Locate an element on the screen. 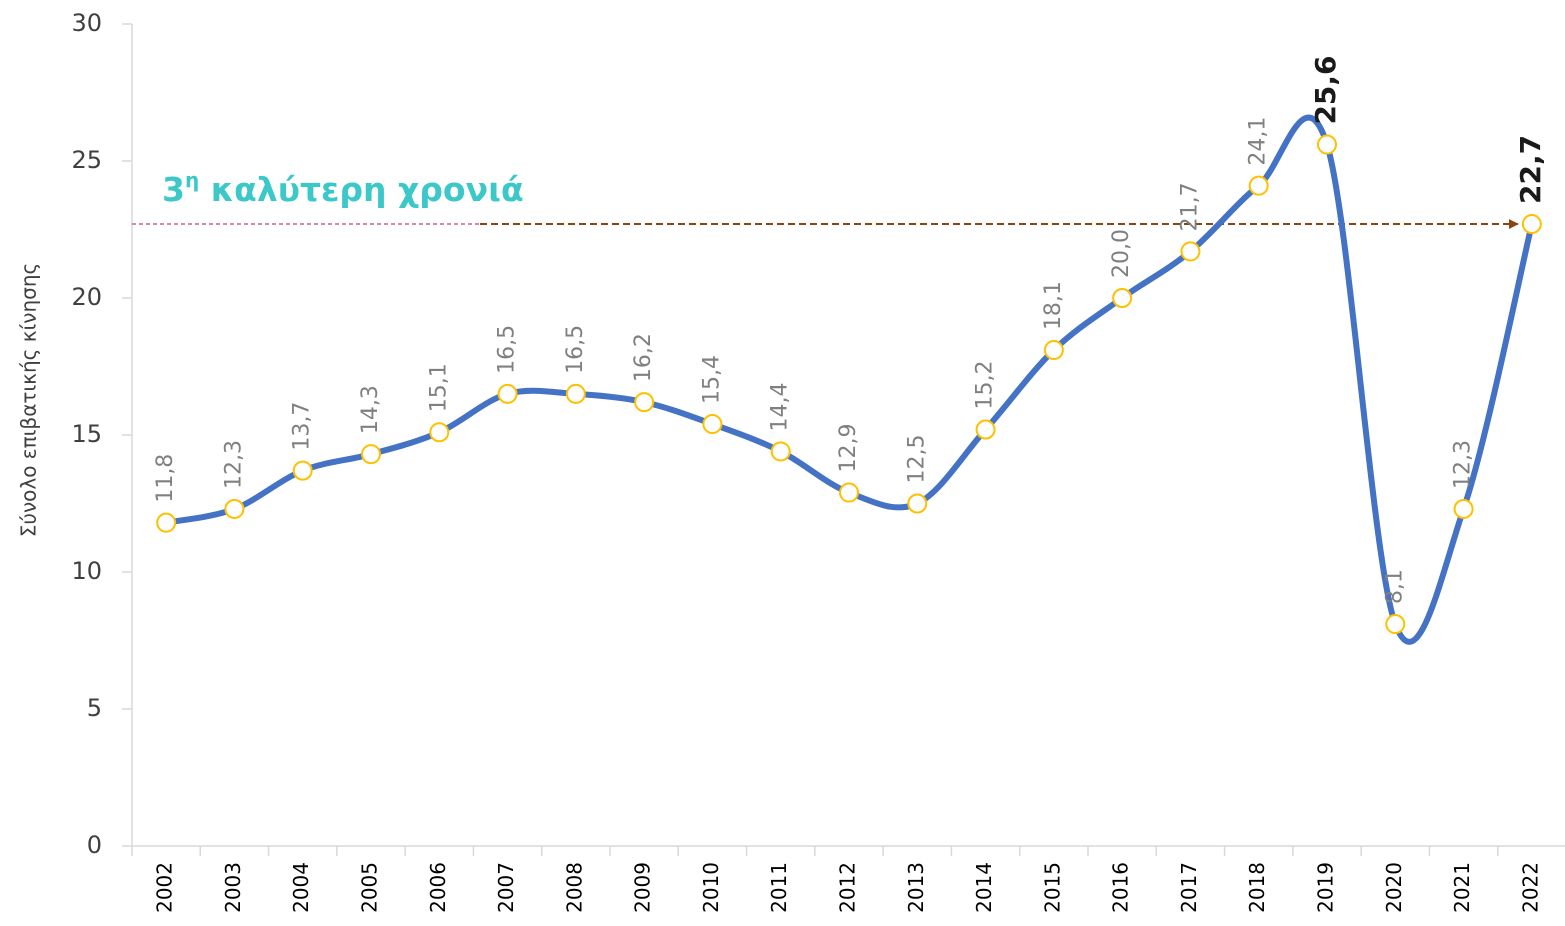 The width and height of the screenshot is (1565, 926). annotation-sup: η is located at coordinates (192, 180).